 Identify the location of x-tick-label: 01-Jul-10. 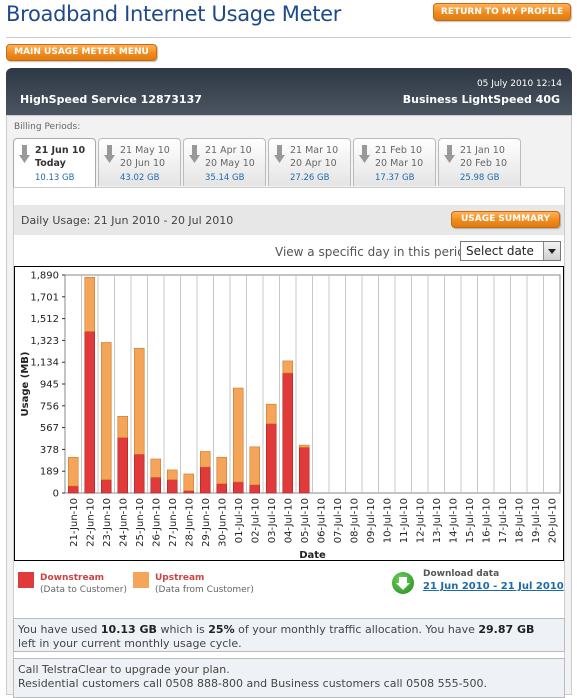
(239, 520).